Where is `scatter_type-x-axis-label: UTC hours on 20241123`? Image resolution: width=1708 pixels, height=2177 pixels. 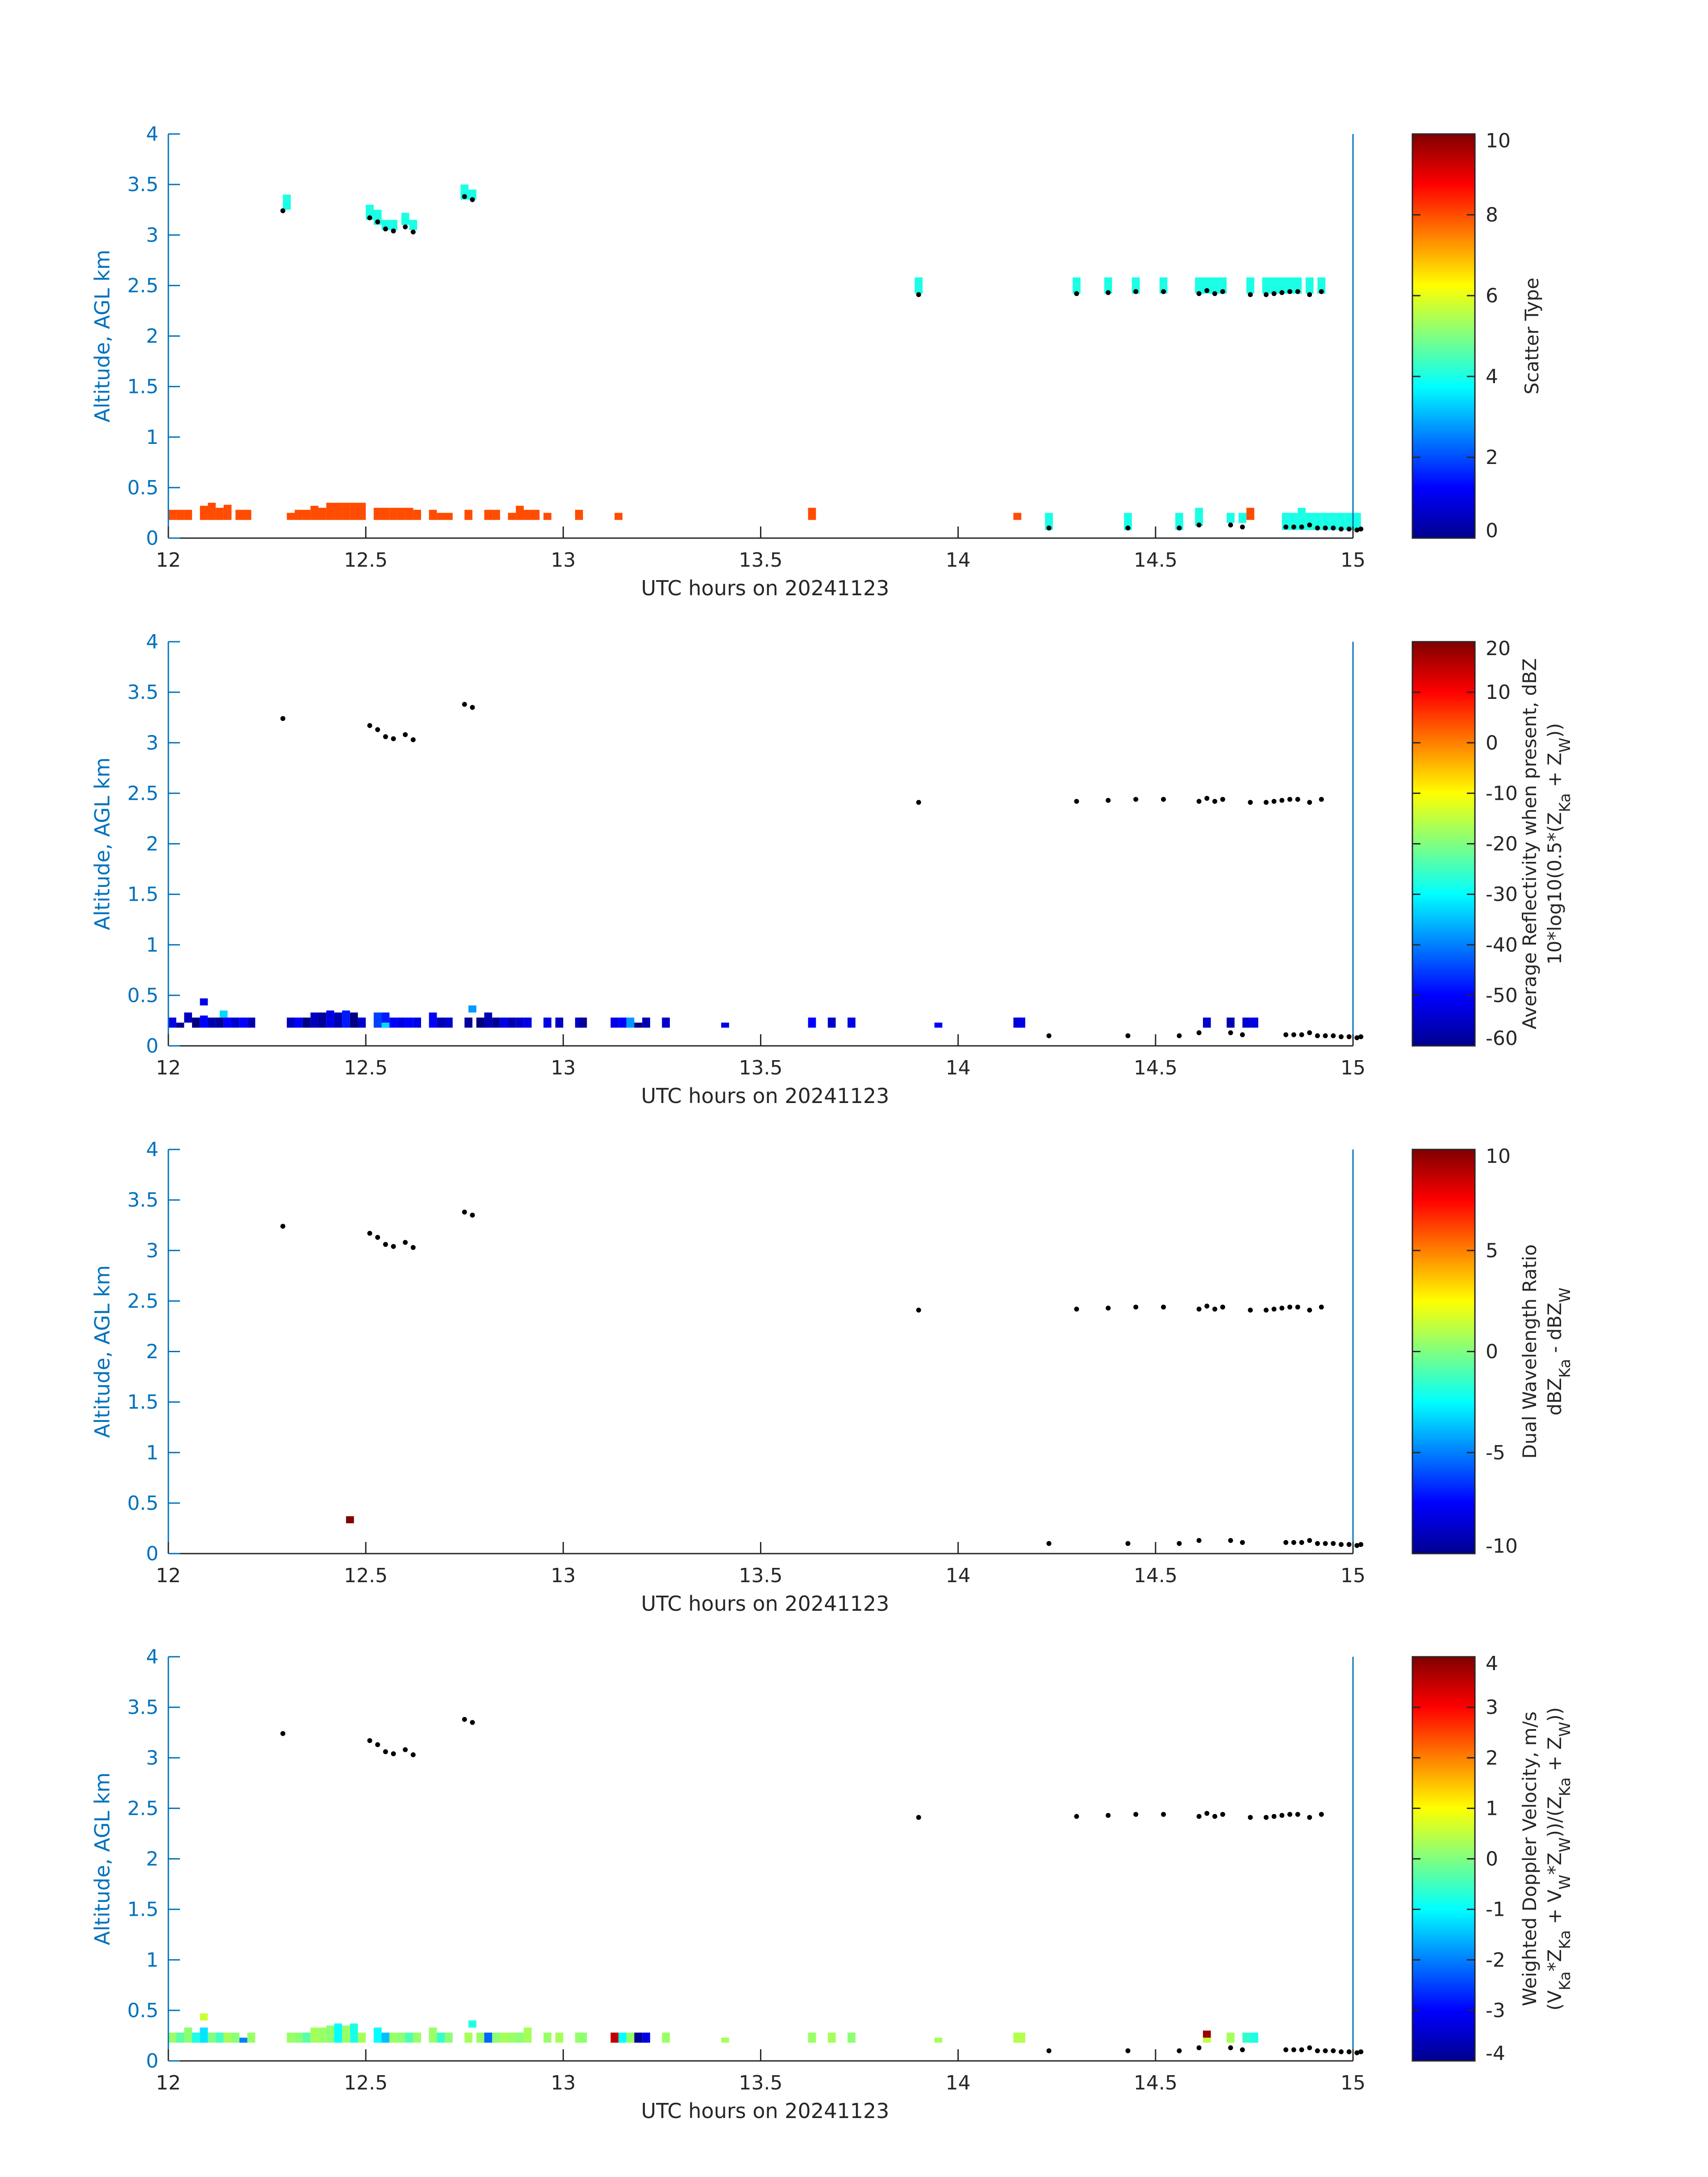 scatter_type-x-axis-label: UTC hours on 20241123 is located at coordinates (765, 588).